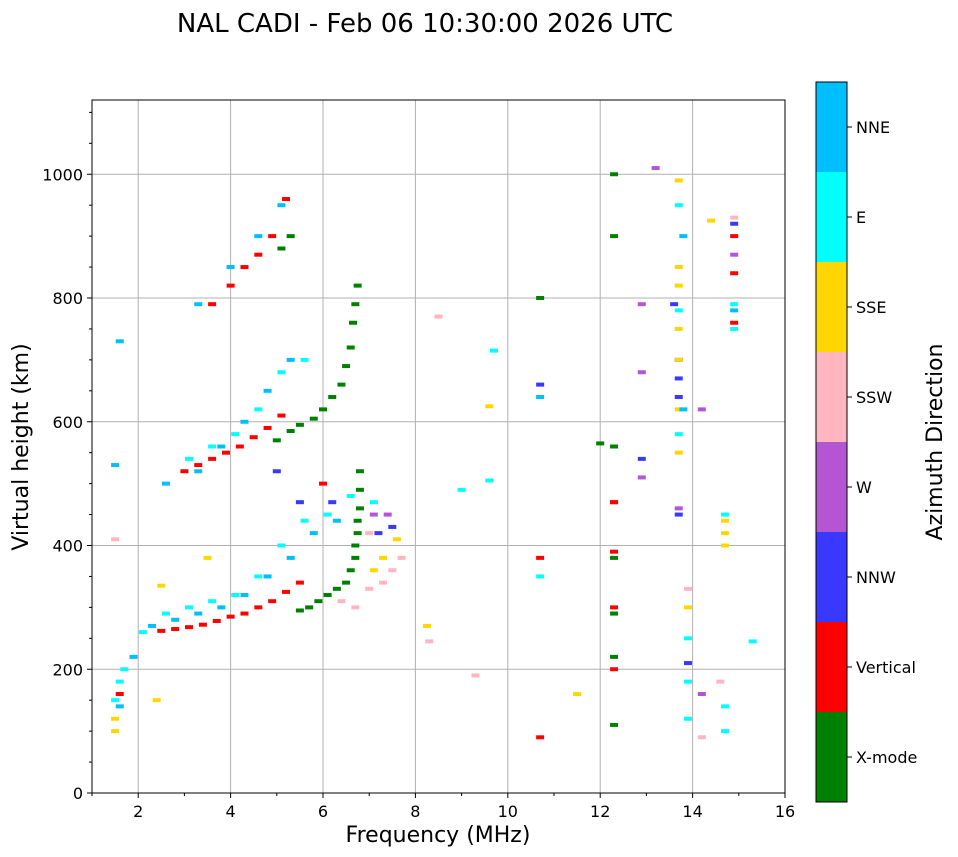  I want to click on y-tick-label: 0, so click(78, 793).